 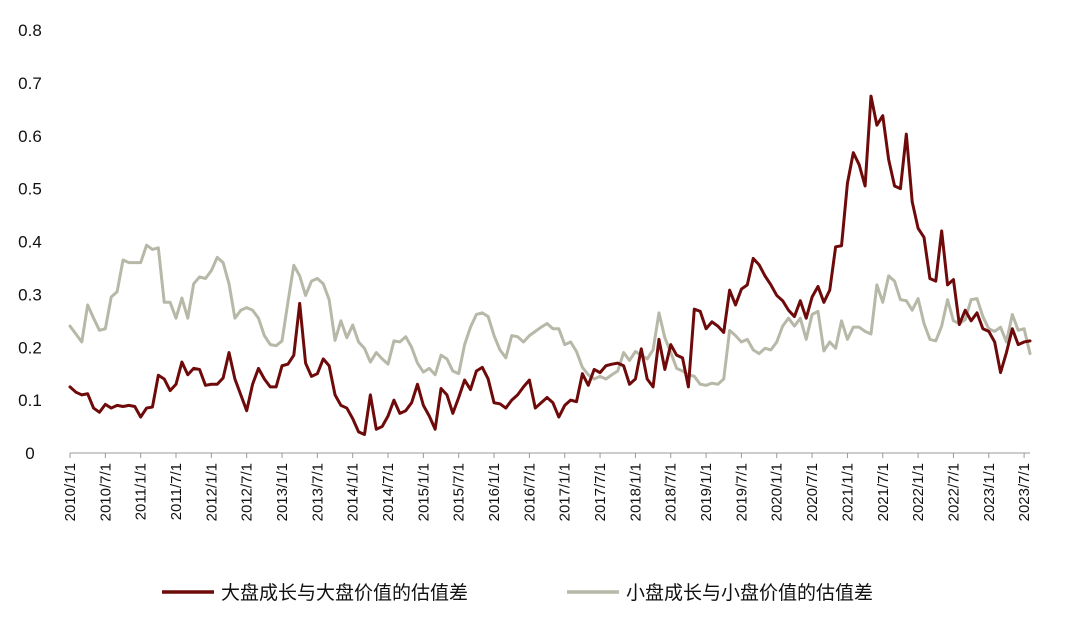 I want to click on x-tick-label: 2011/1/1, so click(x=141, y=491).